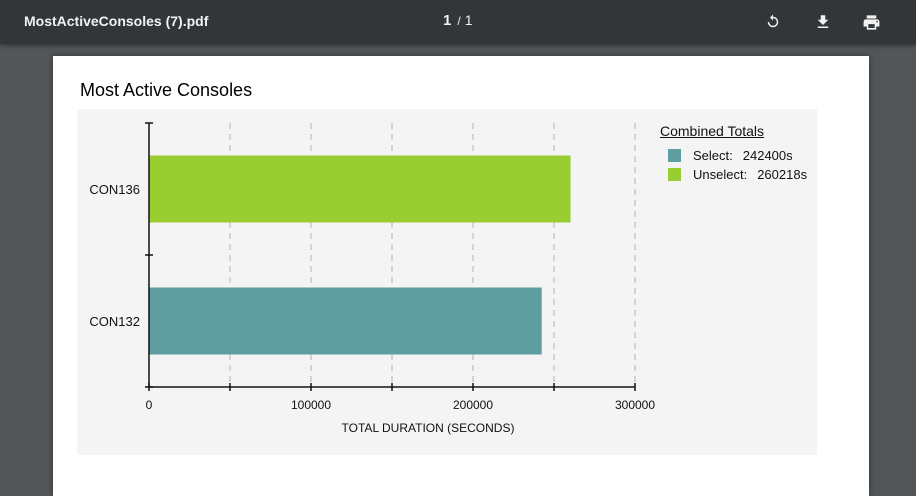  Describe the element at coordinates (149, 405) in the screenshot. I see `x-tick-label: 0` at that location.